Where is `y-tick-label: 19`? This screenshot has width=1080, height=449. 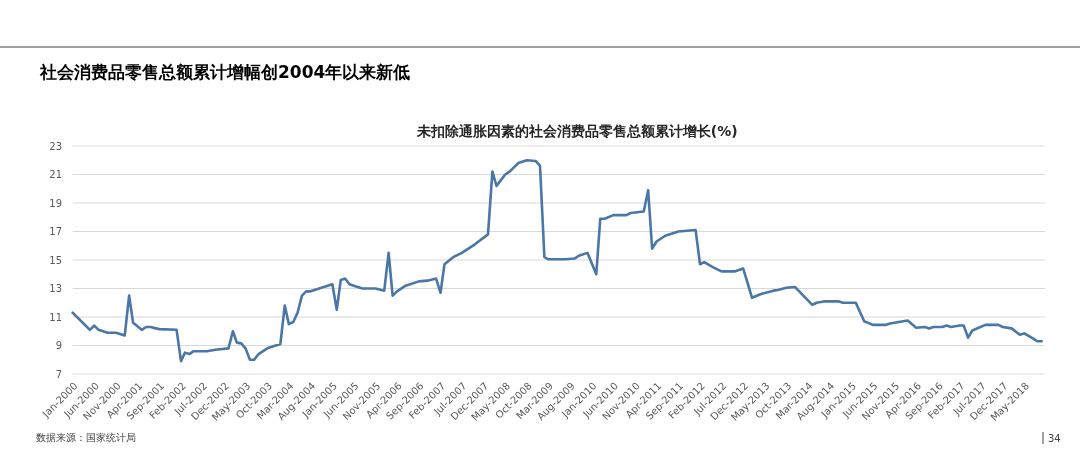
y-tick-label: 19 is located at coordinates (55, 203).